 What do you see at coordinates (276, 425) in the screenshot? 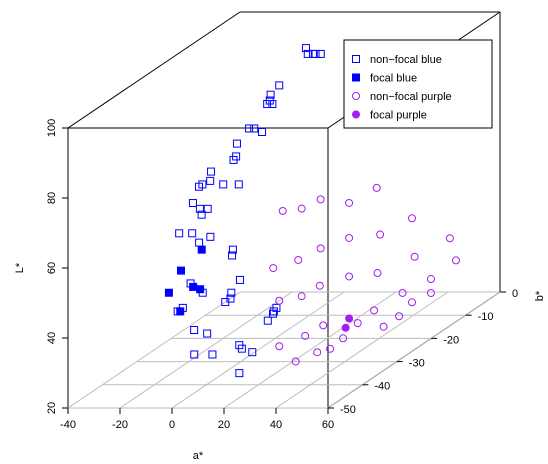
I see `x-tick-label: 40` at bounding box center [276, 425].